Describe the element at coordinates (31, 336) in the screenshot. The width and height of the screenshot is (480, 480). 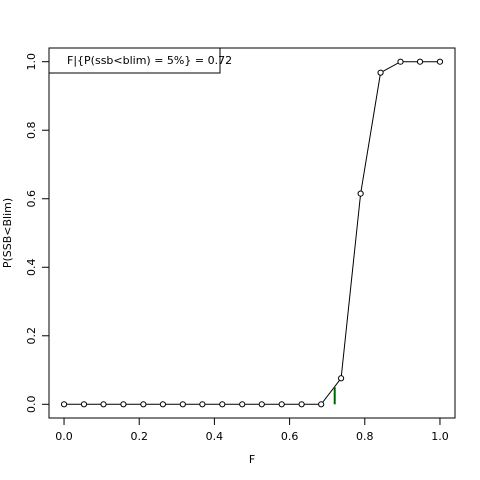
I see `y-tick-label: 0.2` at that location.